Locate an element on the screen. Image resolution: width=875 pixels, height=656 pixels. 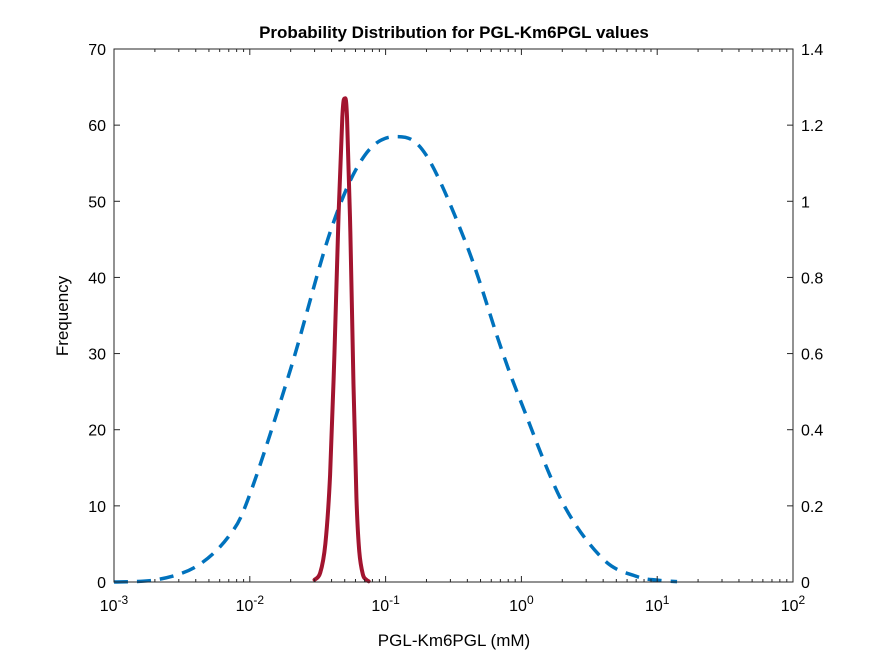
y-left-tick-label: 20 is located at coordinates (97, 431).